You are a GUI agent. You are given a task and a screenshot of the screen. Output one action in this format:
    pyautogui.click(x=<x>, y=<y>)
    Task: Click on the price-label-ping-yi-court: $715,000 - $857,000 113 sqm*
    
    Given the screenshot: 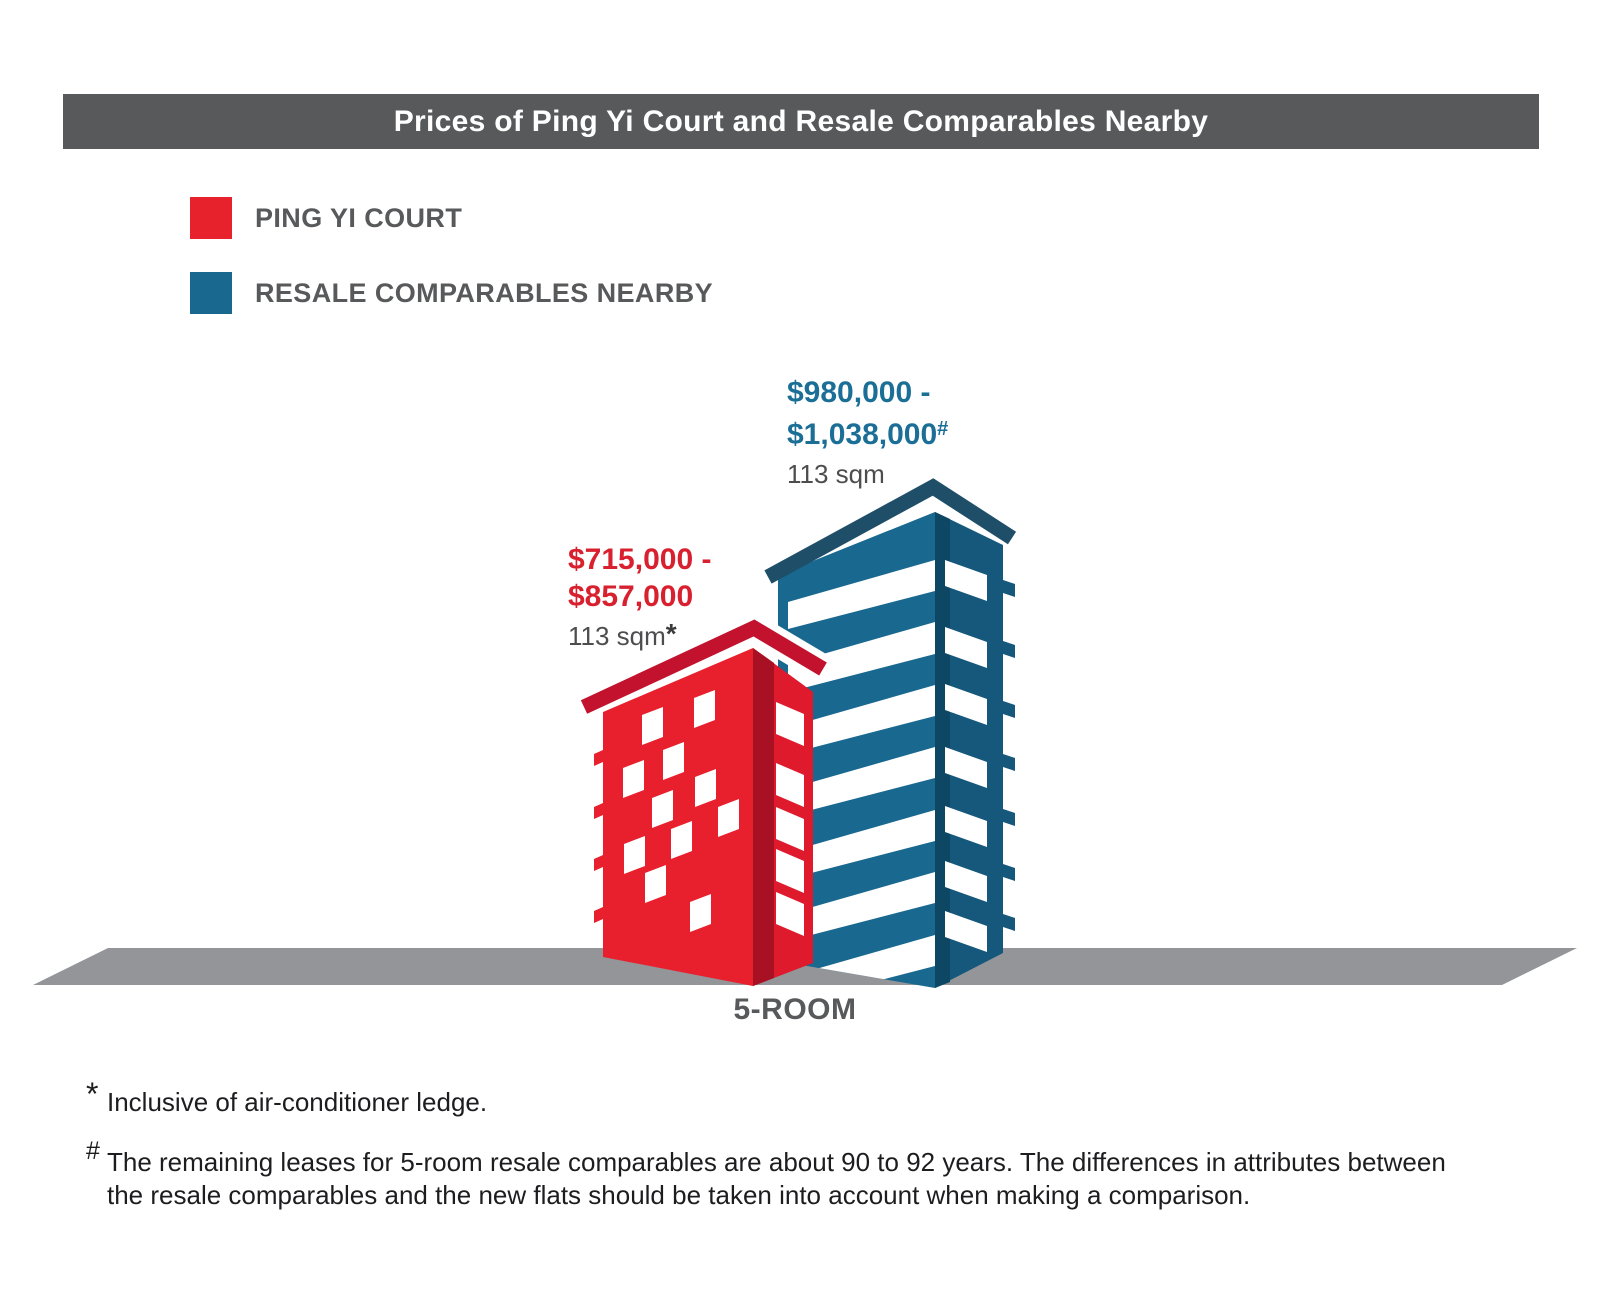 What is the action you would take?
    pyautogui.click(x=639, y=596)
    